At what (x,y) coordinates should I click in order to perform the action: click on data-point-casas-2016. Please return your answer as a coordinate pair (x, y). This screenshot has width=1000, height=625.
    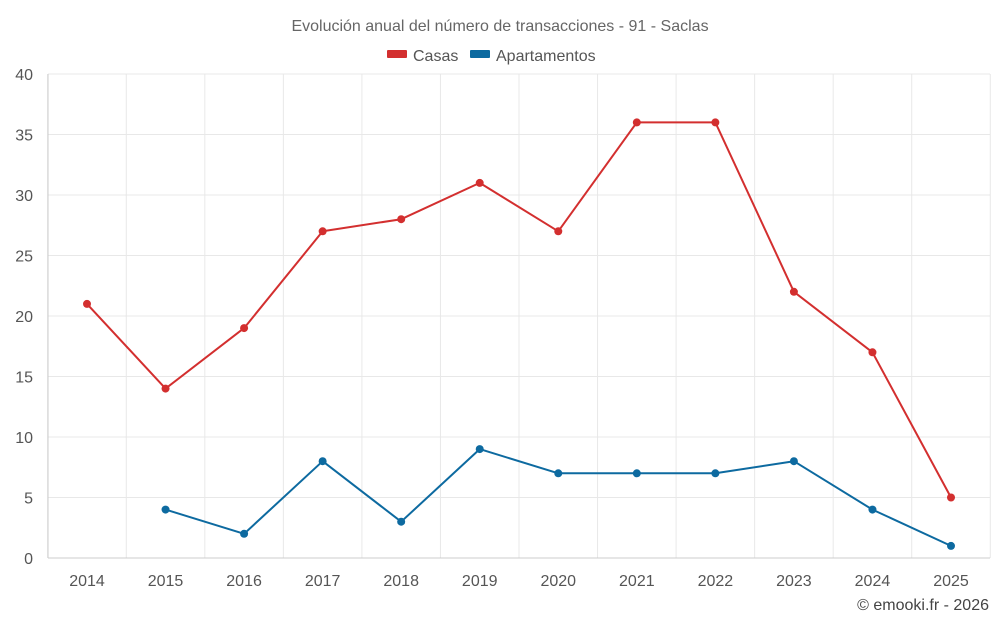
    Looking at the image, I should click on (244, 328).